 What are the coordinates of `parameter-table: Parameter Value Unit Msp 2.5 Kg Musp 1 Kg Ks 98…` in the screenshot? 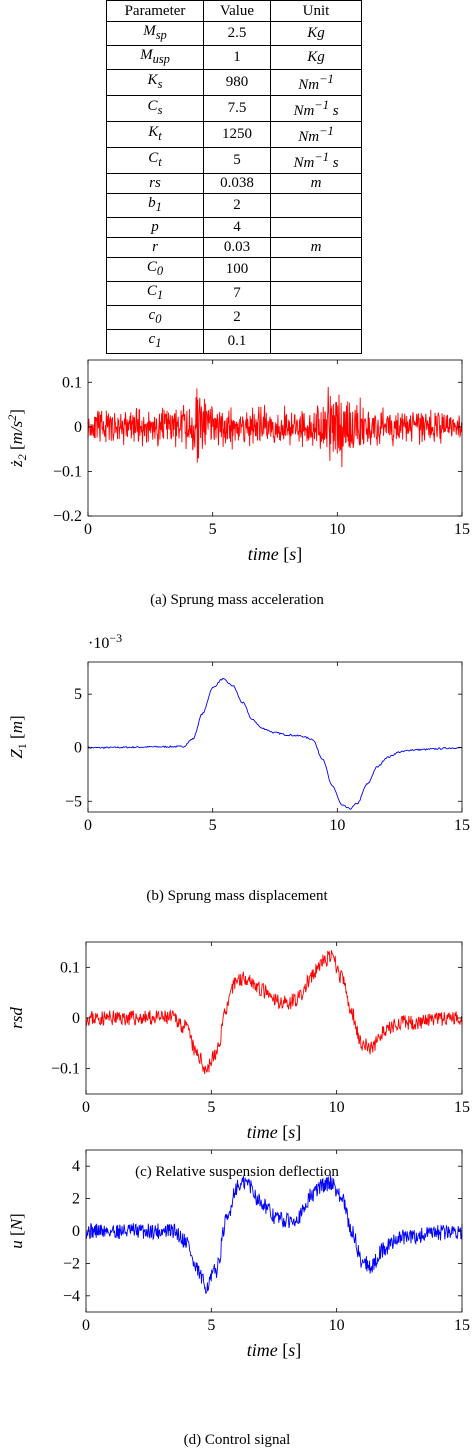 It's located at (234, 177).